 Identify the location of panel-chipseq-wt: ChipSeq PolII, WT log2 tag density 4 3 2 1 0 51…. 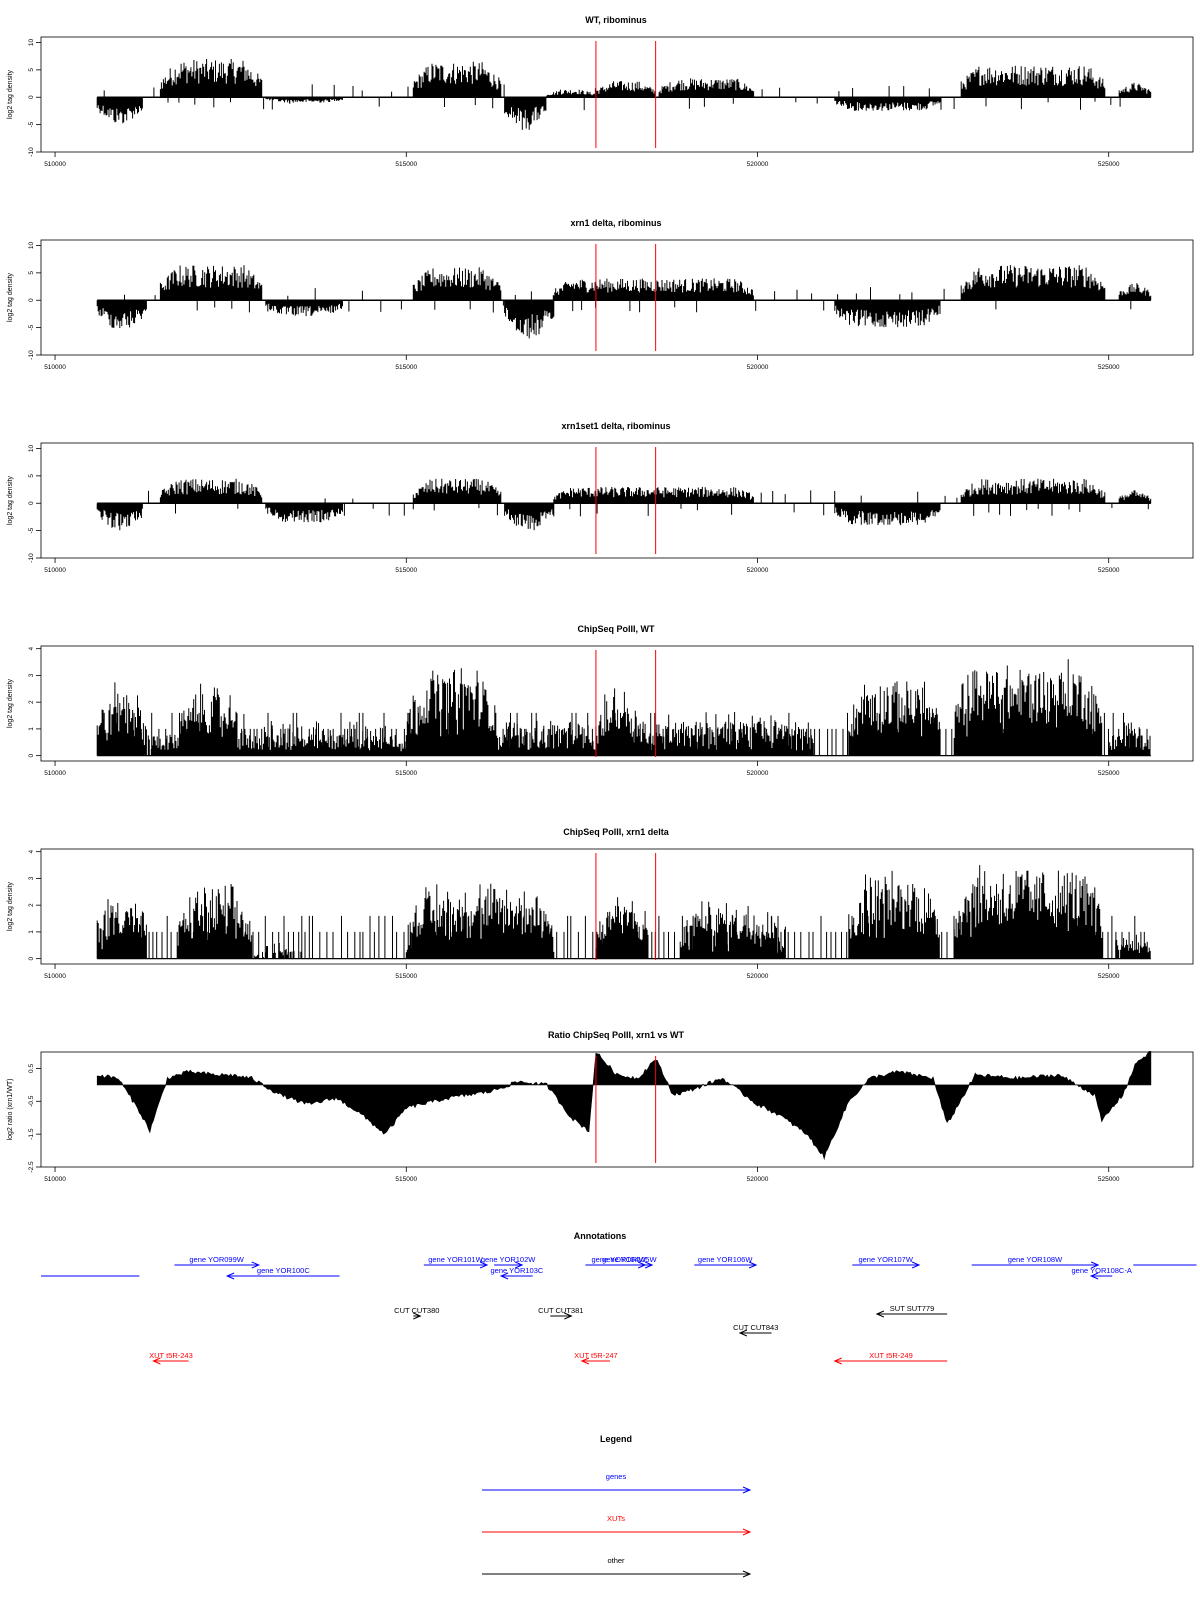
(600, 700).